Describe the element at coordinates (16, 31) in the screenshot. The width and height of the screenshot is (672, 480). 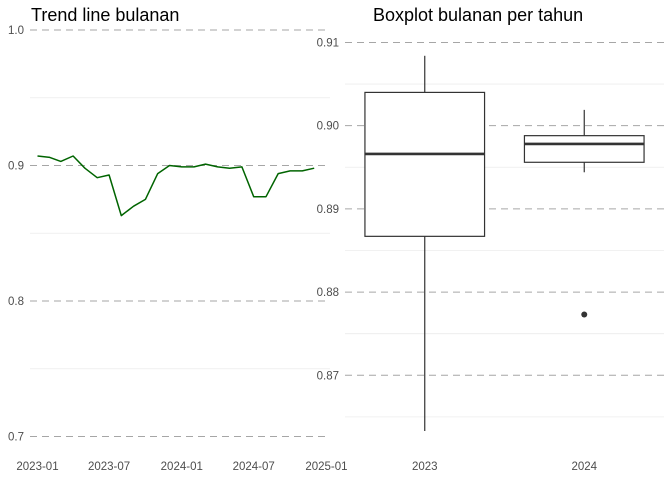
I see `line-chart-y-tick-label: 1.0` at that location.